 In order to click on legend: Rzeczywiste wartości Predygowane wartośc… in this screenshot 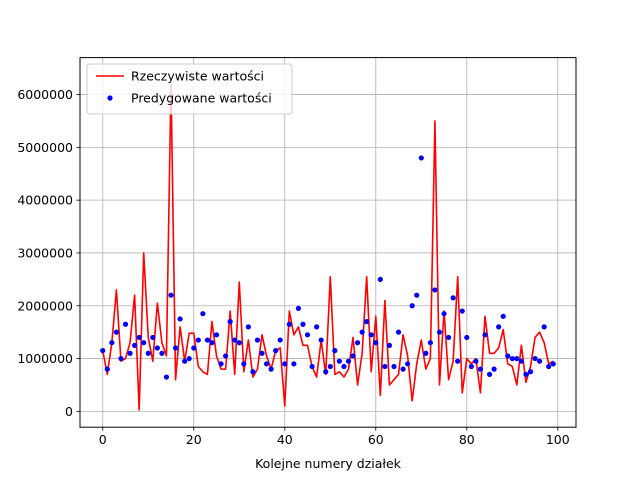, I will do `click(189, 89)`.